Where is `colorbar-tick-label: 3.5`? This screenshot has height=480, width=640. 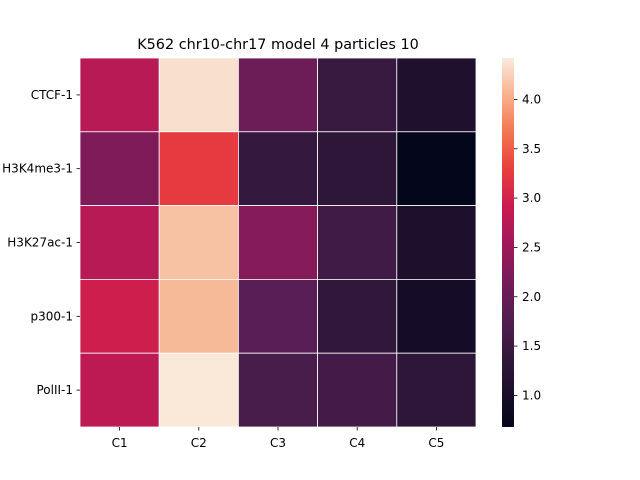 colorbar-tick-label: 3.5 is located at coordinates (531, 149).